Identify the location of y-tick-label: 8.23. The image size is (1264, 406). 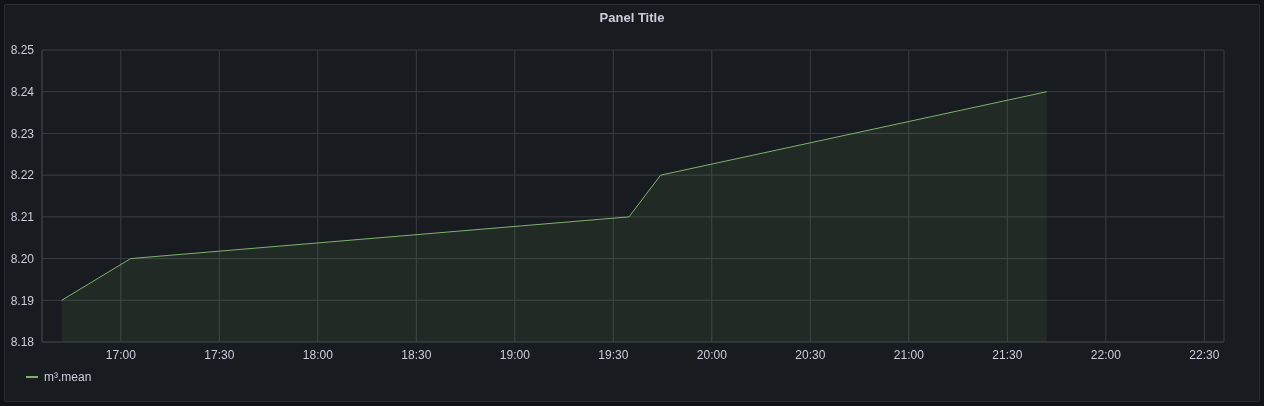
(22, 133).